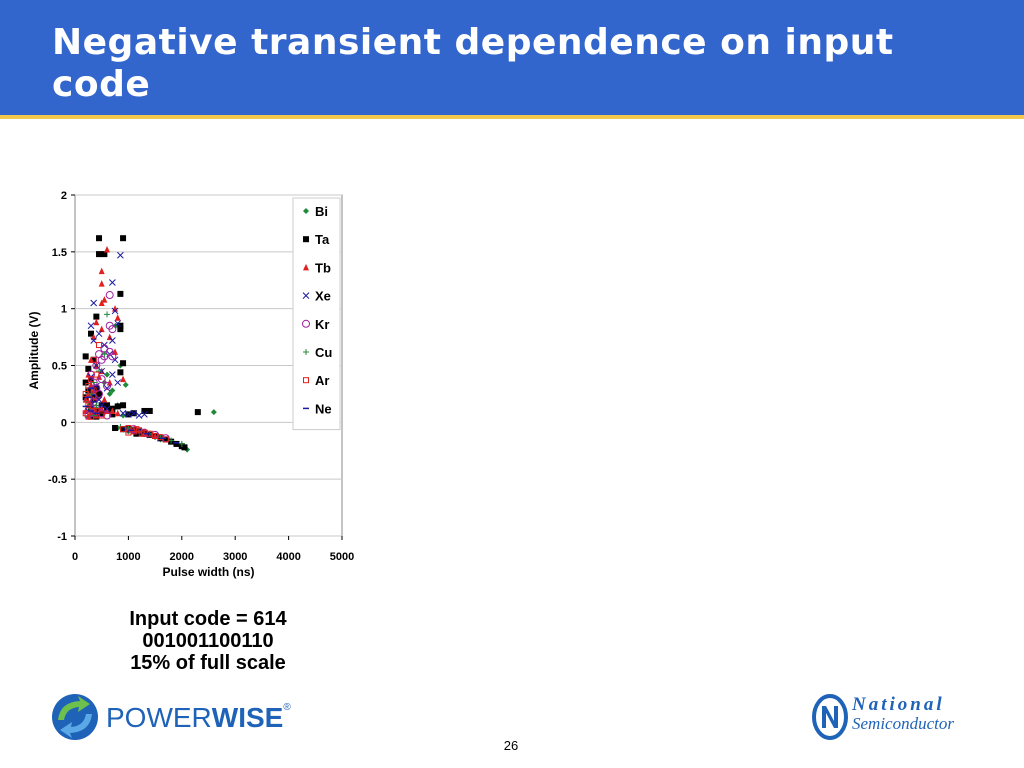 Image resolution: width=1024 pixels, height=768 pixels. I want to click on y-tick-label: 0, so click(64, 423).